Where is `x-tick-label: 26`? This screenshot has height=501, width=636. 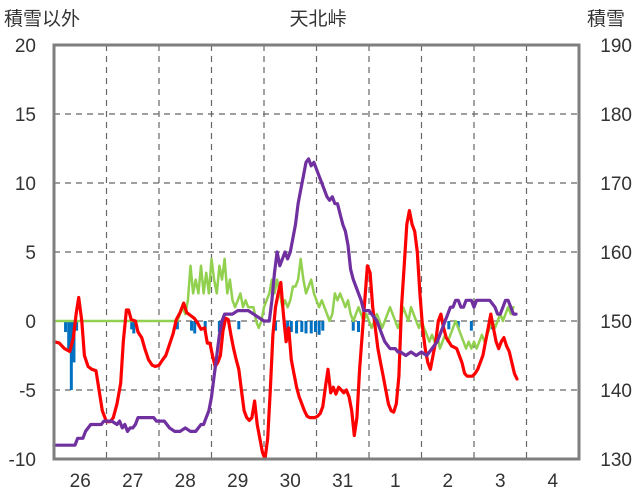 x-tick-label: 26 is located at coordinates (80, 481).